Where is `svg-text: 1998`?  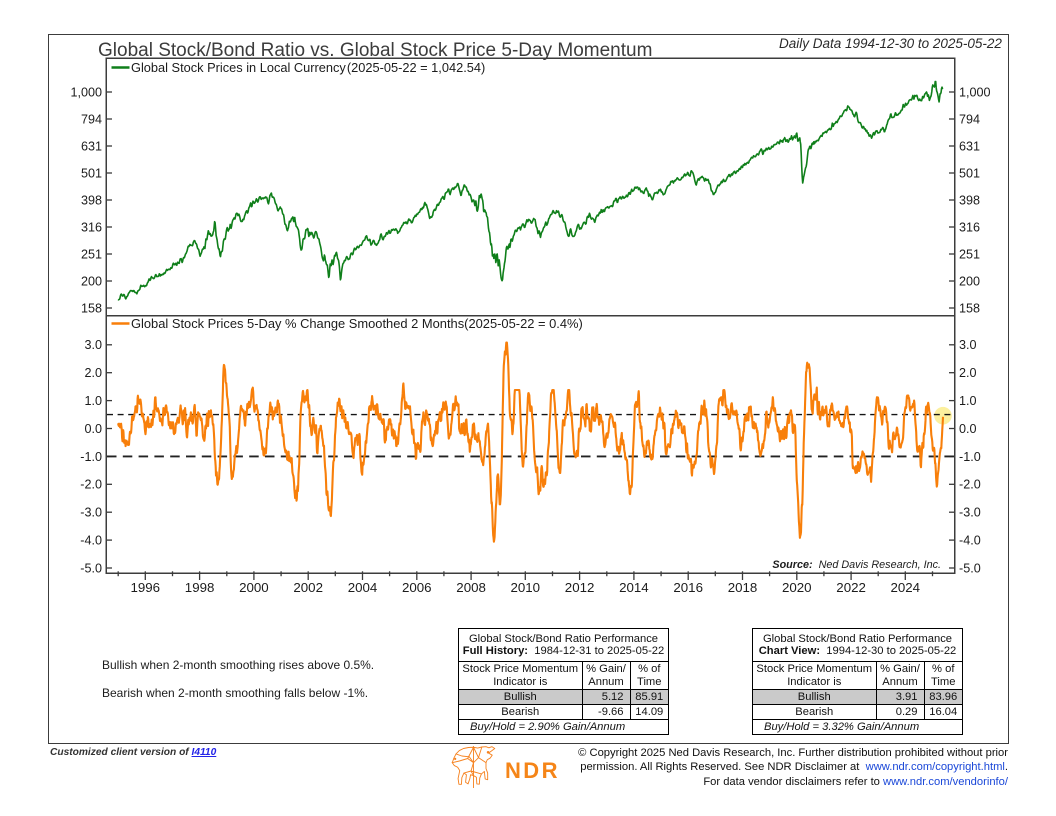 svg-text: 1998 is located at coordinates (200, 587).